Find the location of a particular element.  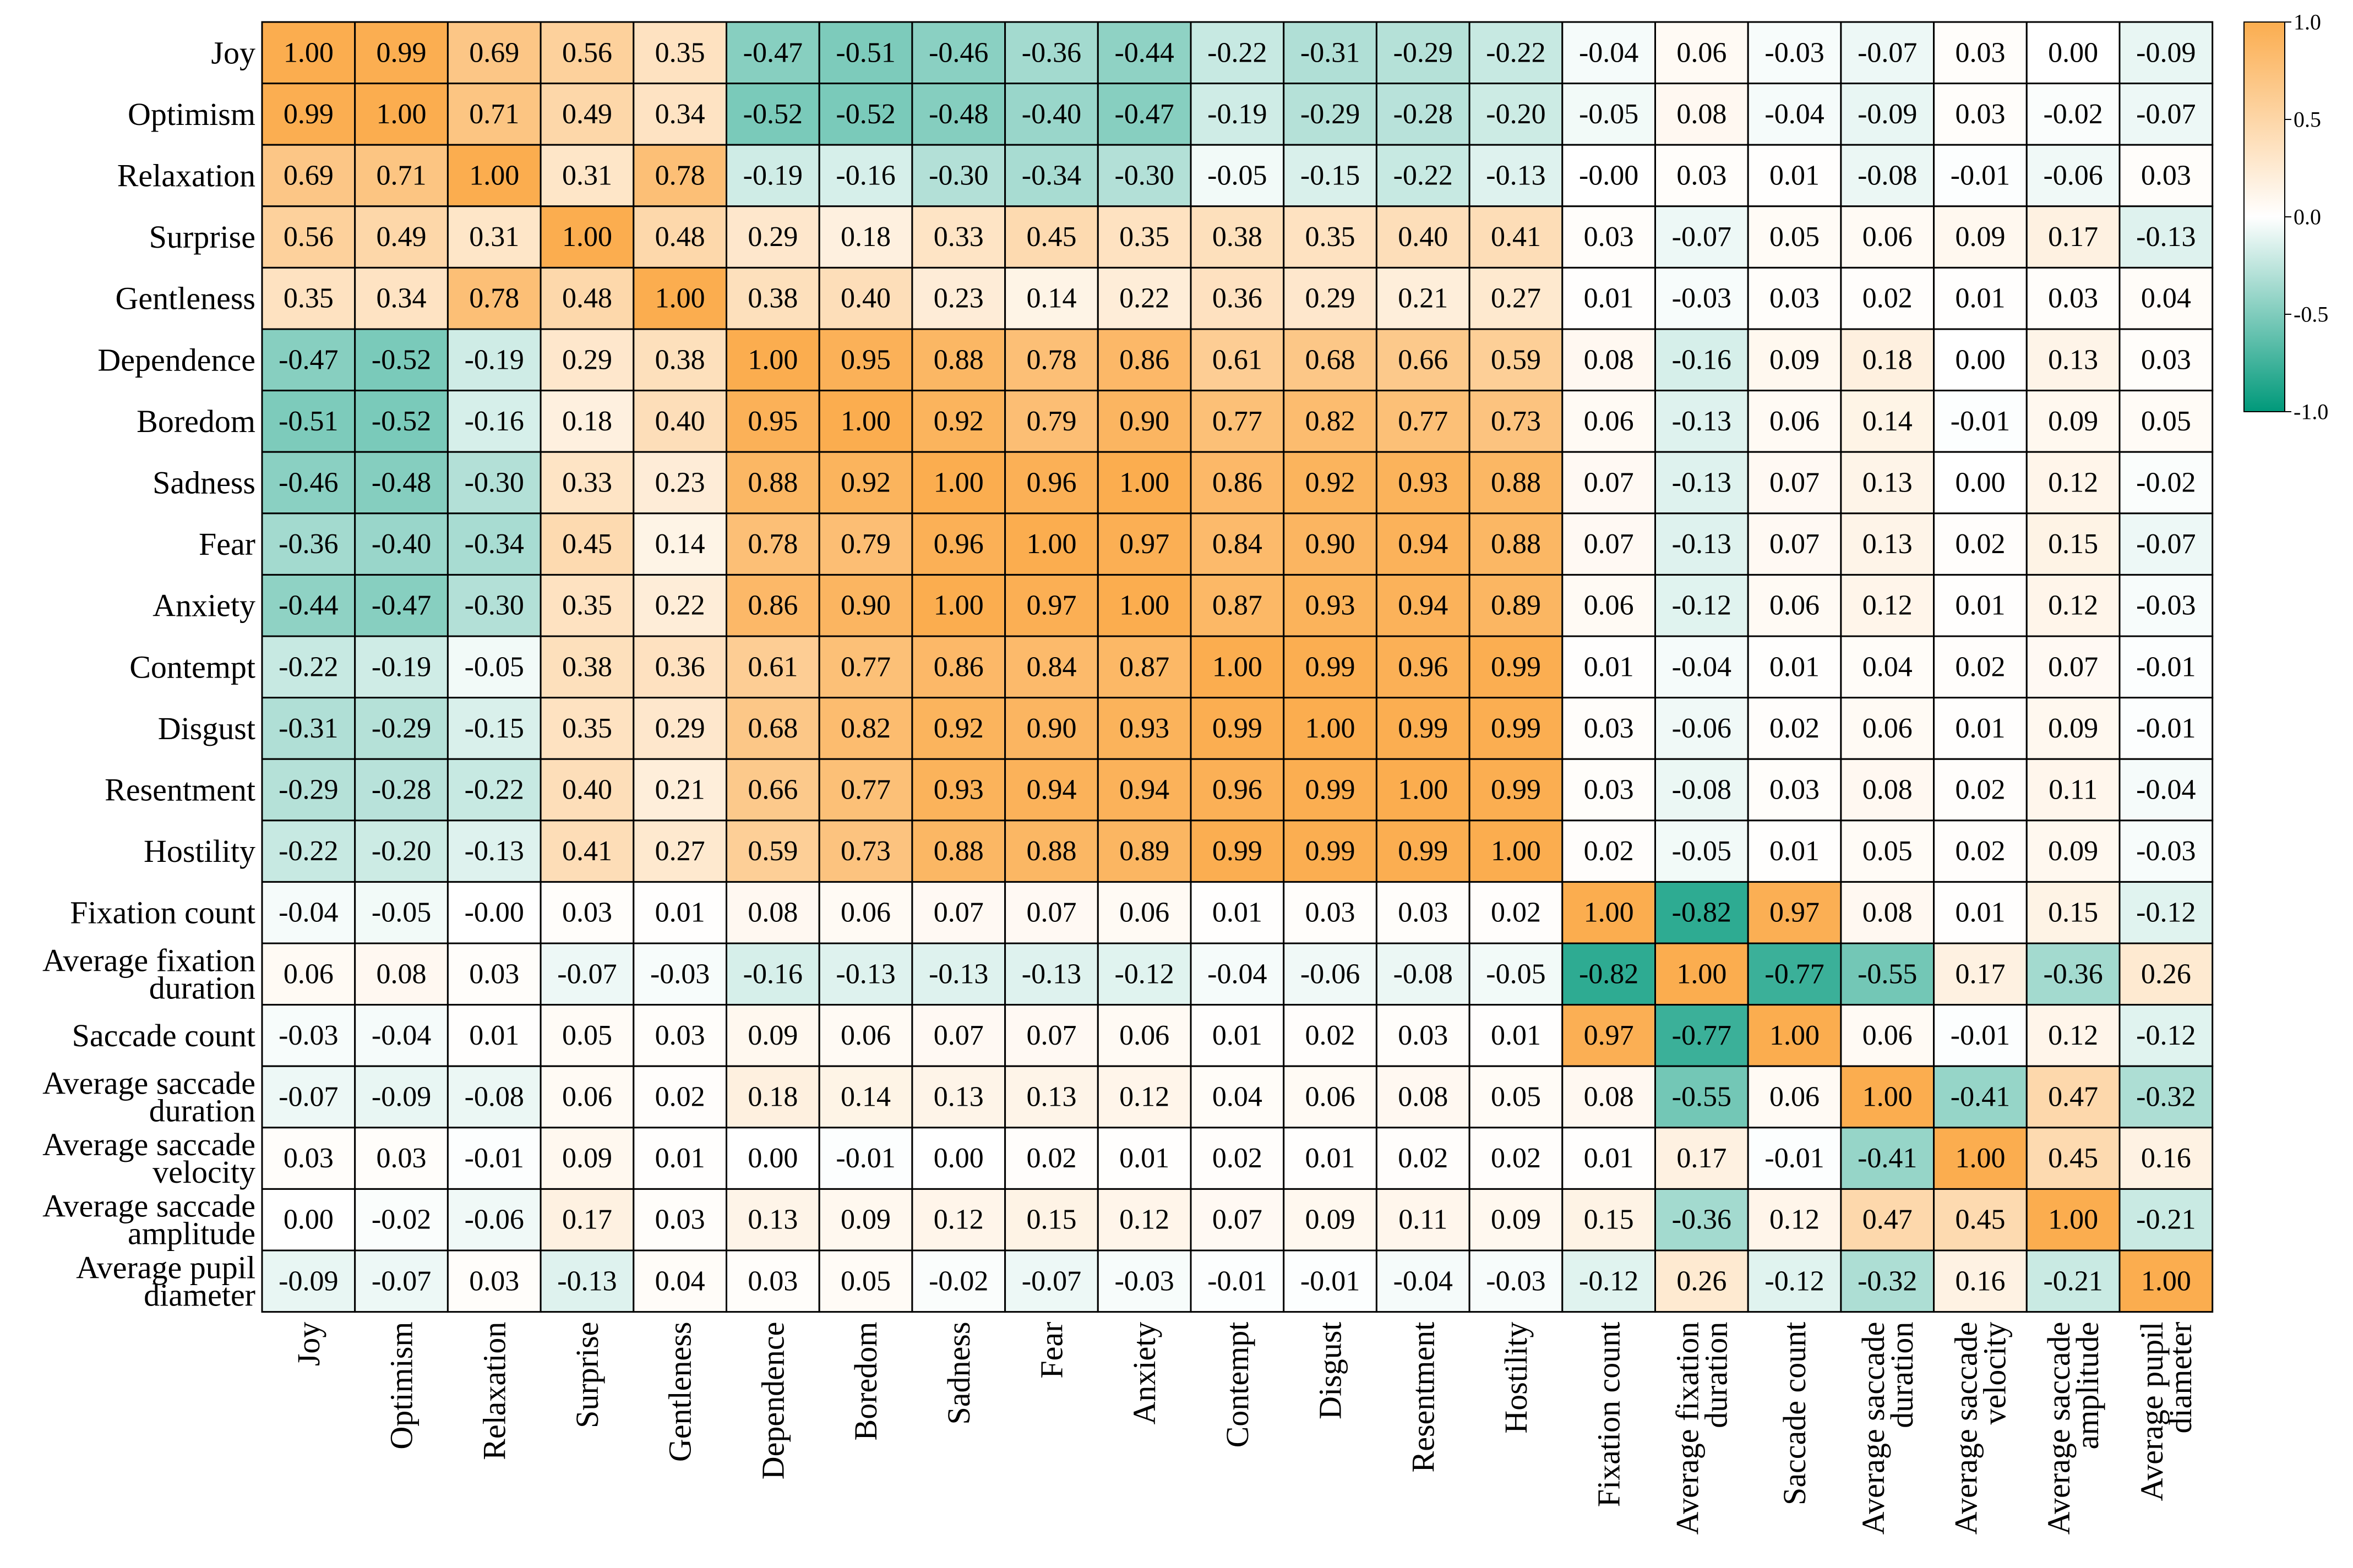

row-label-average-pupil-diameter: diameter is located at coordinates (199, 1295).